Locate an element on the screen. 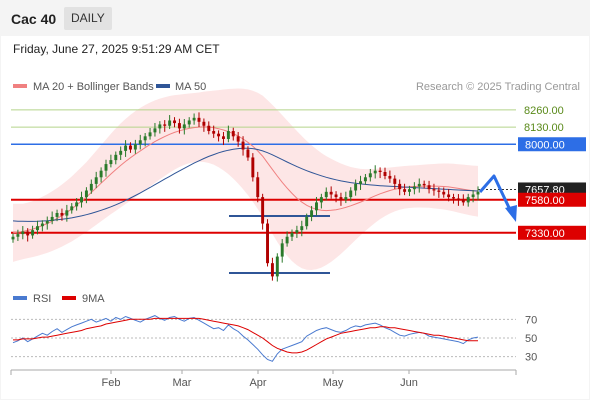 Image resolution: width=590 pixels, height=400 pixels. ma9-legend-swatch is located at coordinates (69, 298).